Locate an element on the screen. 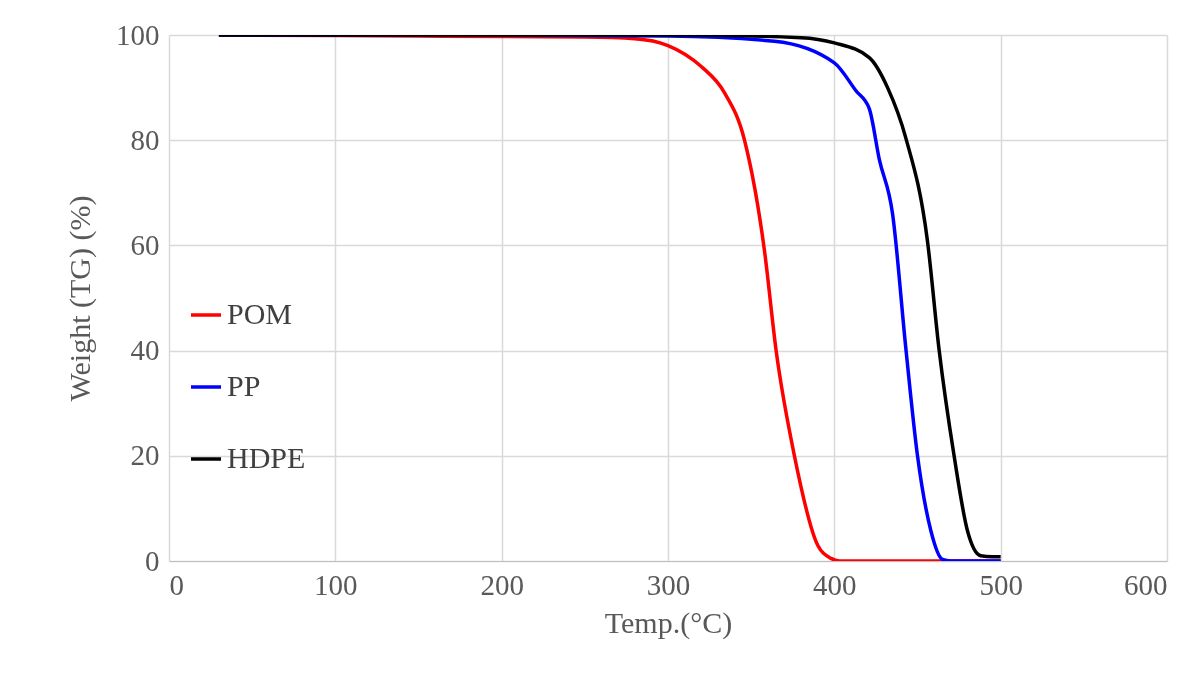  x-tick-label: 400 is located at coordinates (835, 584).